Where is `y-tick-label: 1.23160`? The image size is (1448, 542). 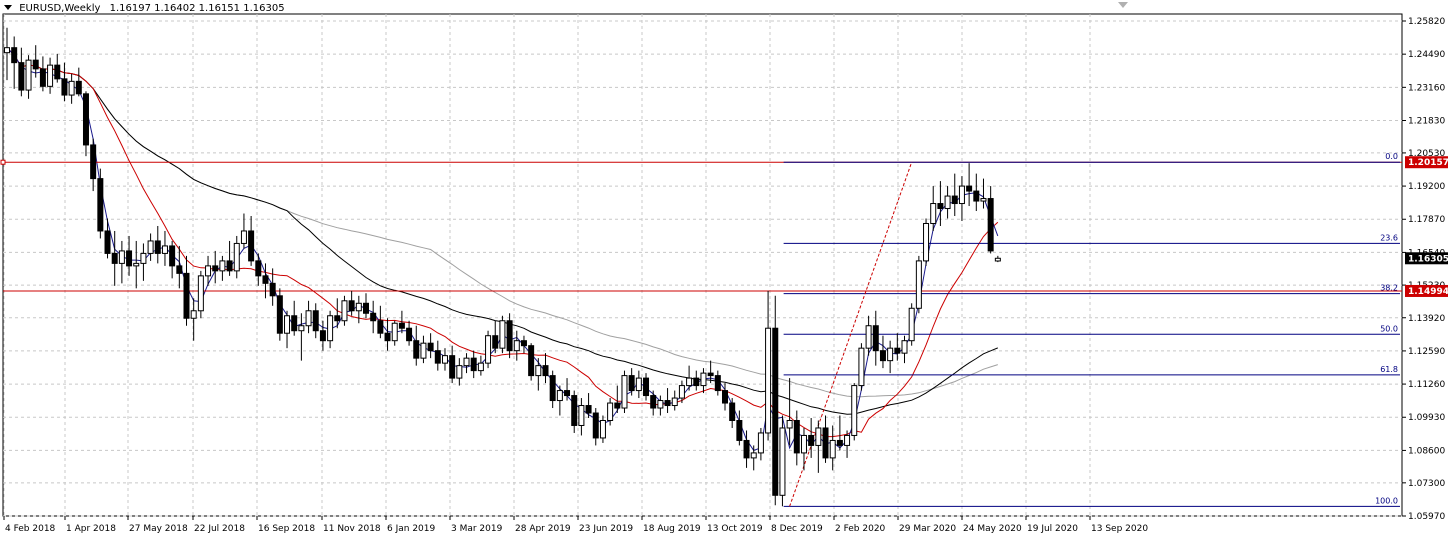 y-tick-label: 1.23160 is located at coordinates (1426, 88).